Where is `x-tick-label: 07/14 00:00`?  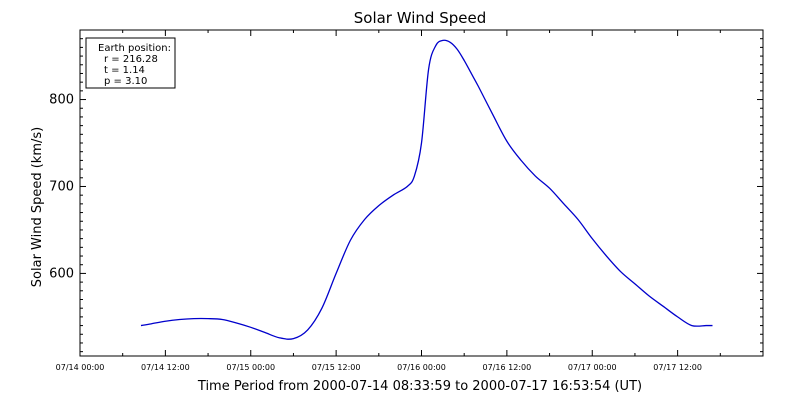
x-tick-label: 07/14 00:00 is located at coordinates (80, 367).